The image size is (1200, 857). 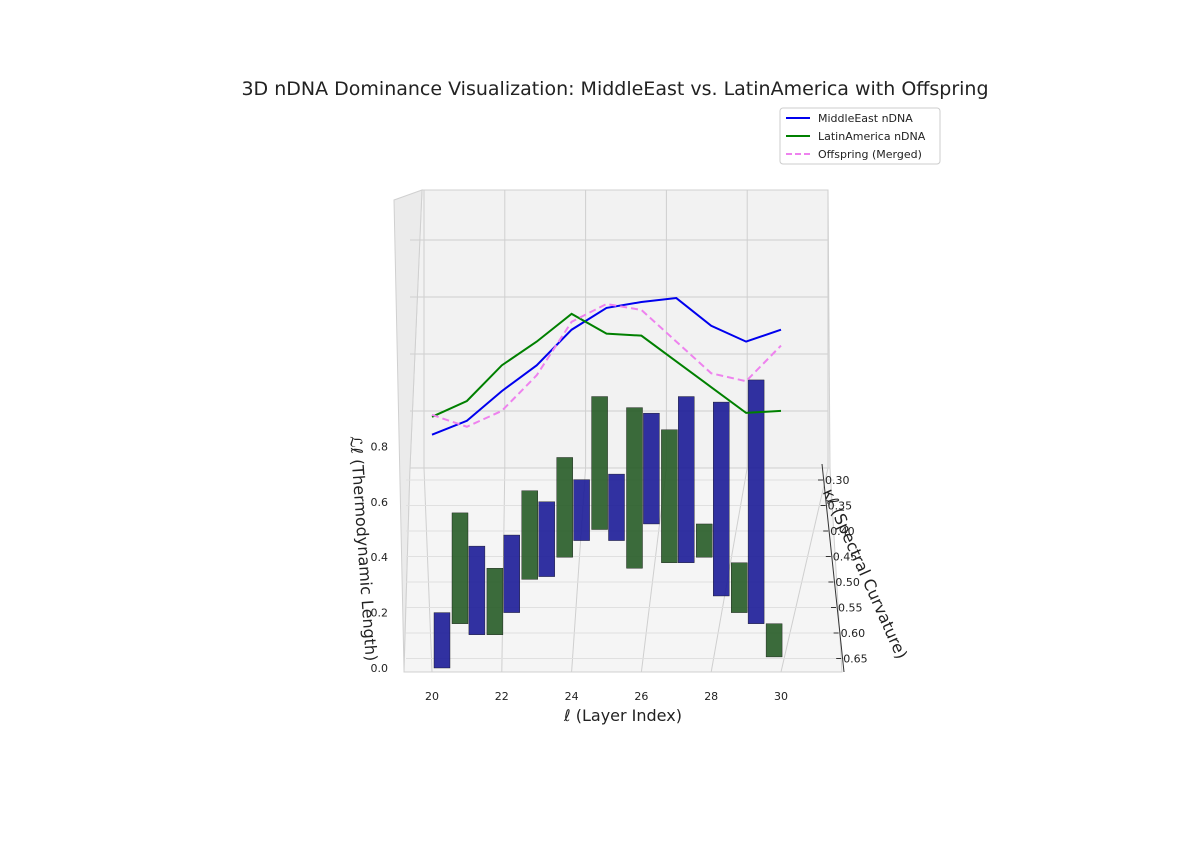 What do you see at coordinates (872, 136) in the screenshot?
I see `legend-label-latinamerica: LatinAmerica nDNA` at bounding box center [872, 136].